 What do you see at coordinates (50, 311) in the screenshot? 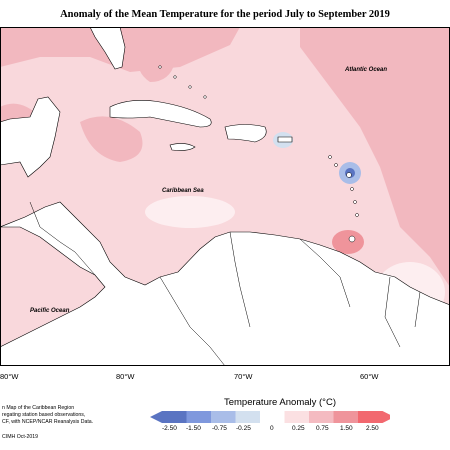
I see `pacific-ocean-label: Pacific Ocean` at bounding box center [50, 311].